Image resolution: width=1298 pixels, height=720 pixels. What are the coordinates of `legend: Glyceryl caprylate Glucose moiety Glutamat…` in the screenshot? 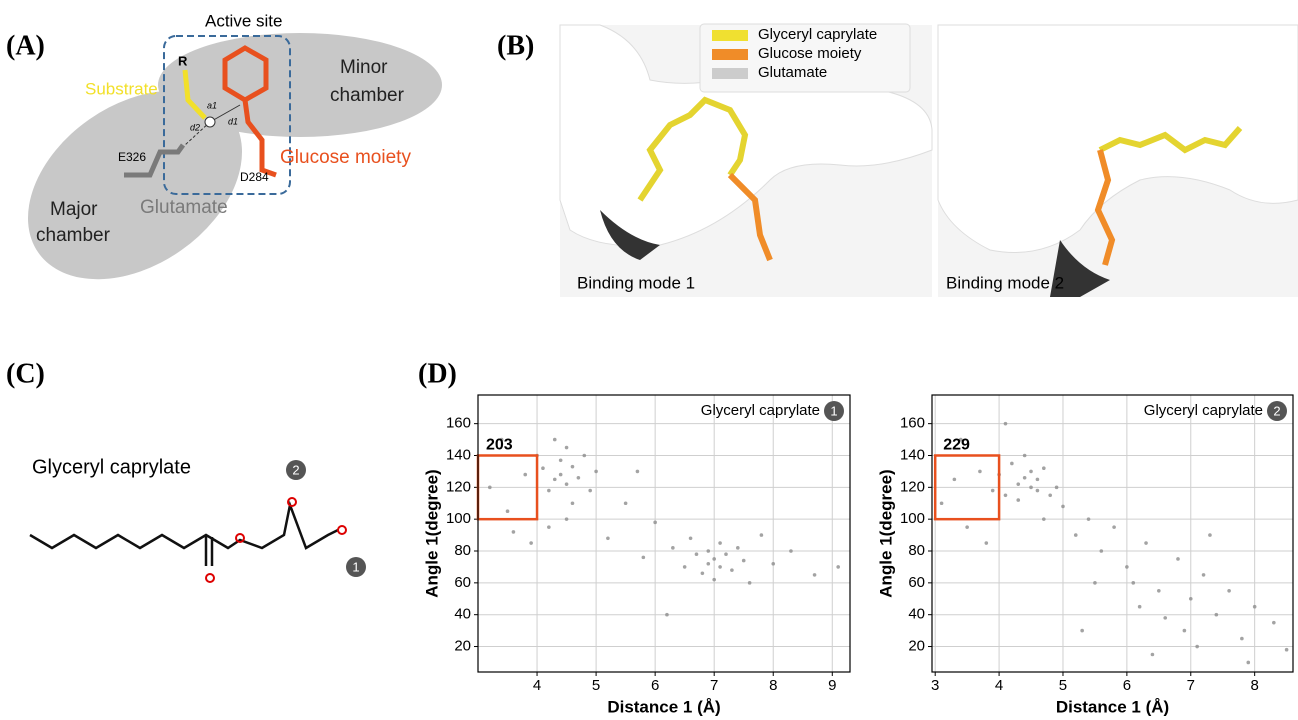 It's located at (794, 53).